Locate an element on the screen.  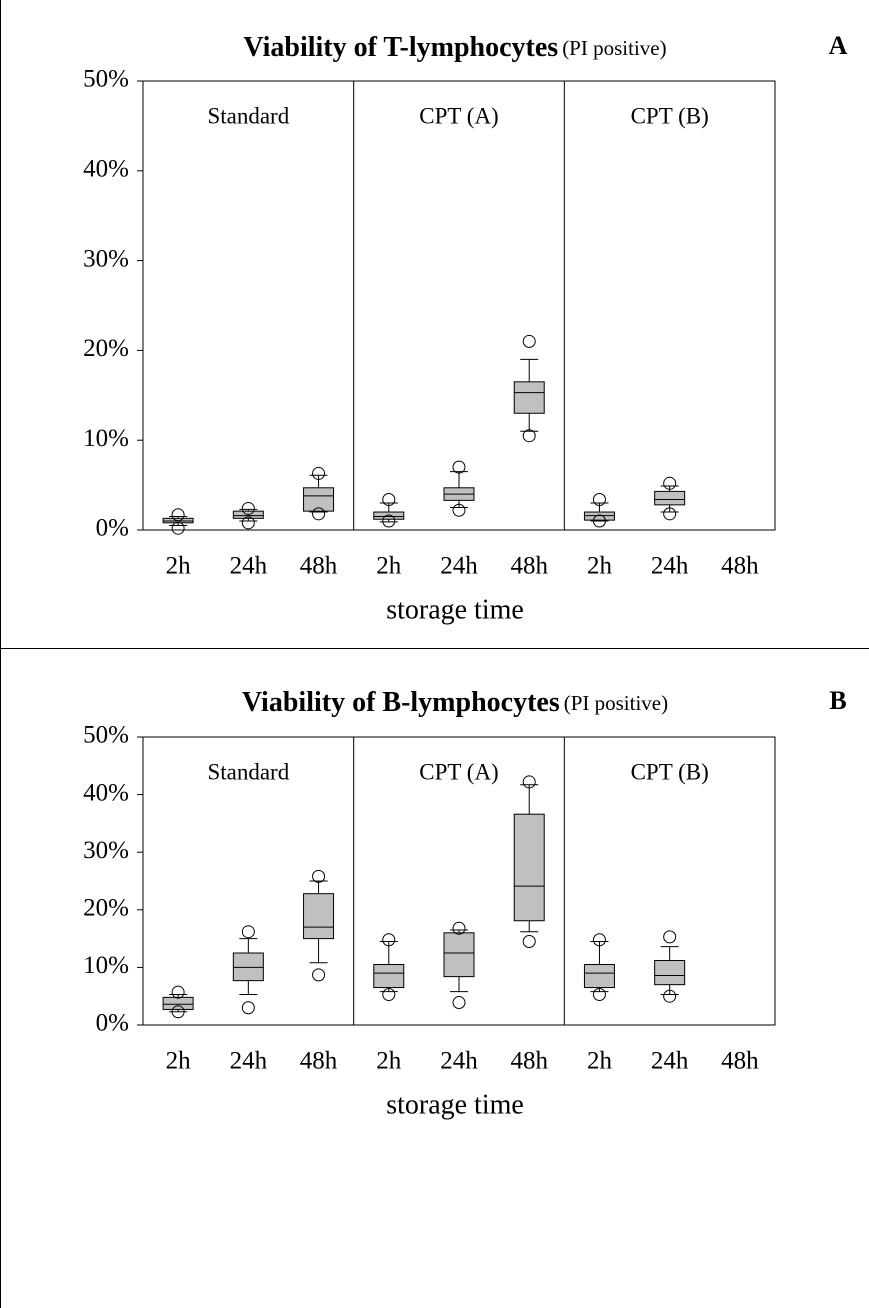
chart-title: Viability of B-lymphocytes (PI positive) is located at coordinates (455, 702).